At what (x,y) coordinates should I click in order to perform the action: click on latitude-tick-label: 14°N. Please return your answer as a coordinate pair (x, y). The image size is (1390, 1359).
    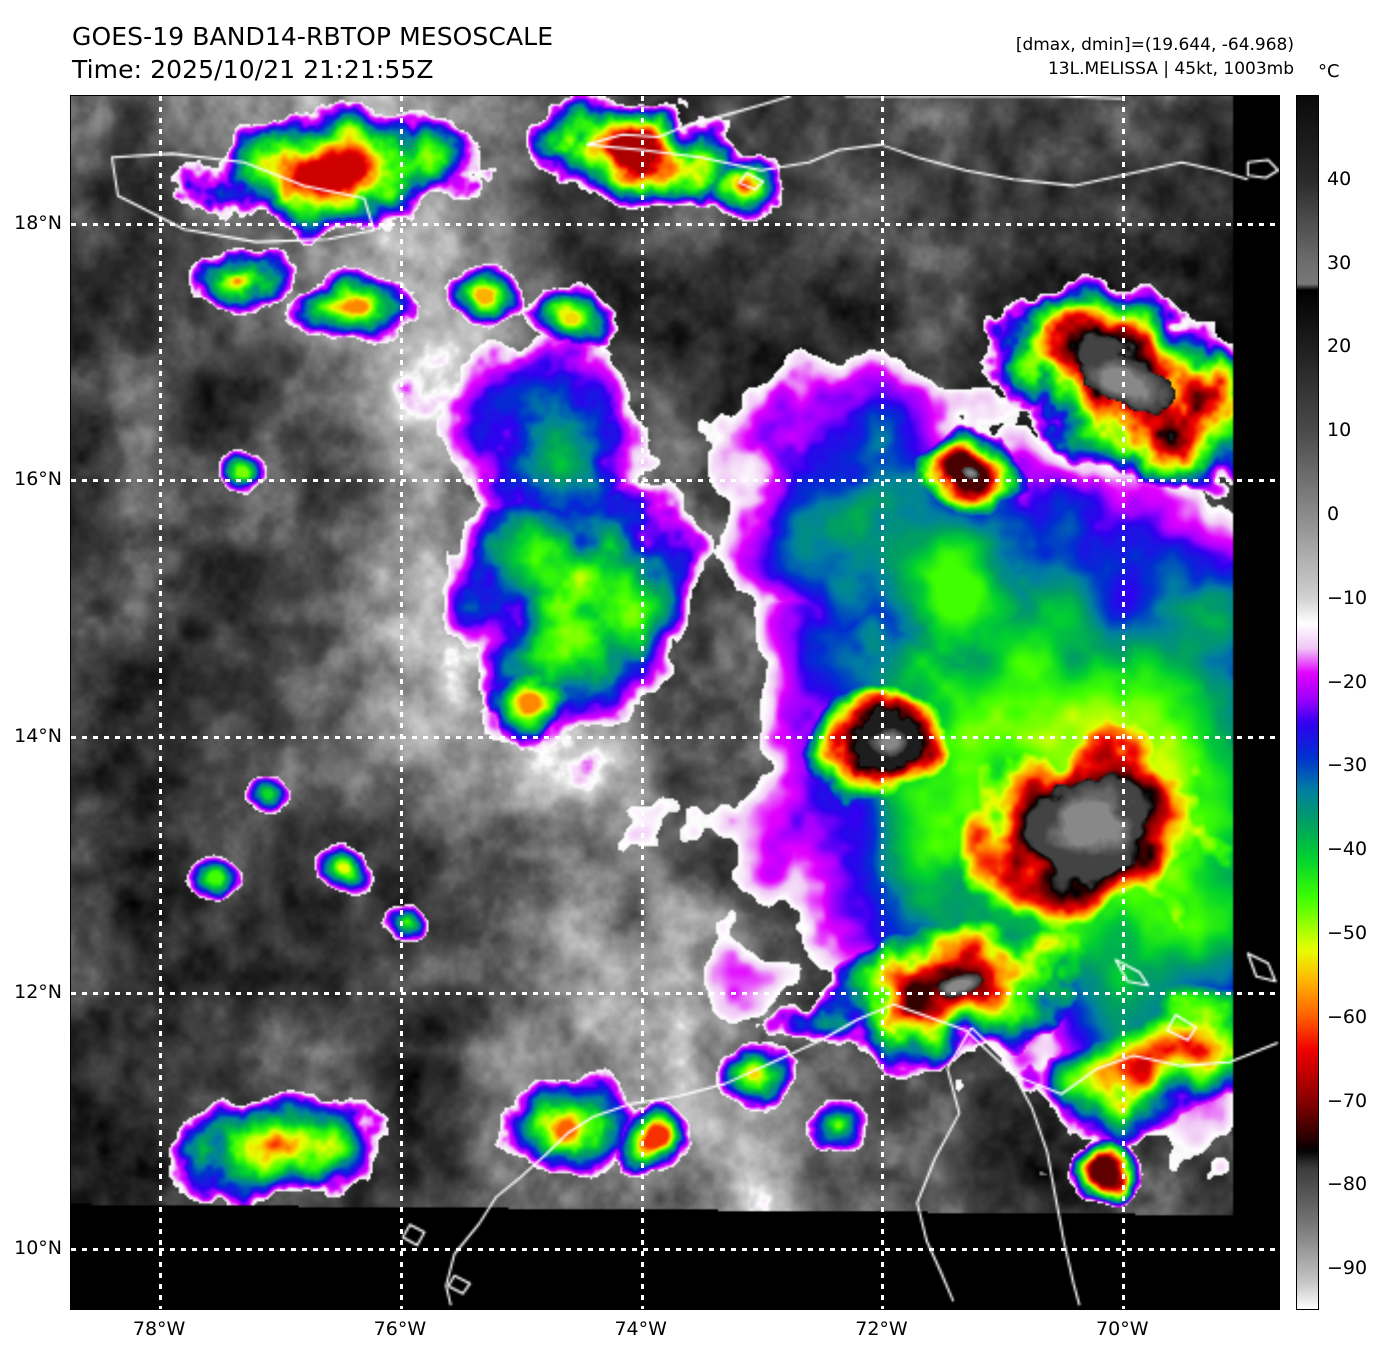
    Looking at the image, I should click on (38, 735).